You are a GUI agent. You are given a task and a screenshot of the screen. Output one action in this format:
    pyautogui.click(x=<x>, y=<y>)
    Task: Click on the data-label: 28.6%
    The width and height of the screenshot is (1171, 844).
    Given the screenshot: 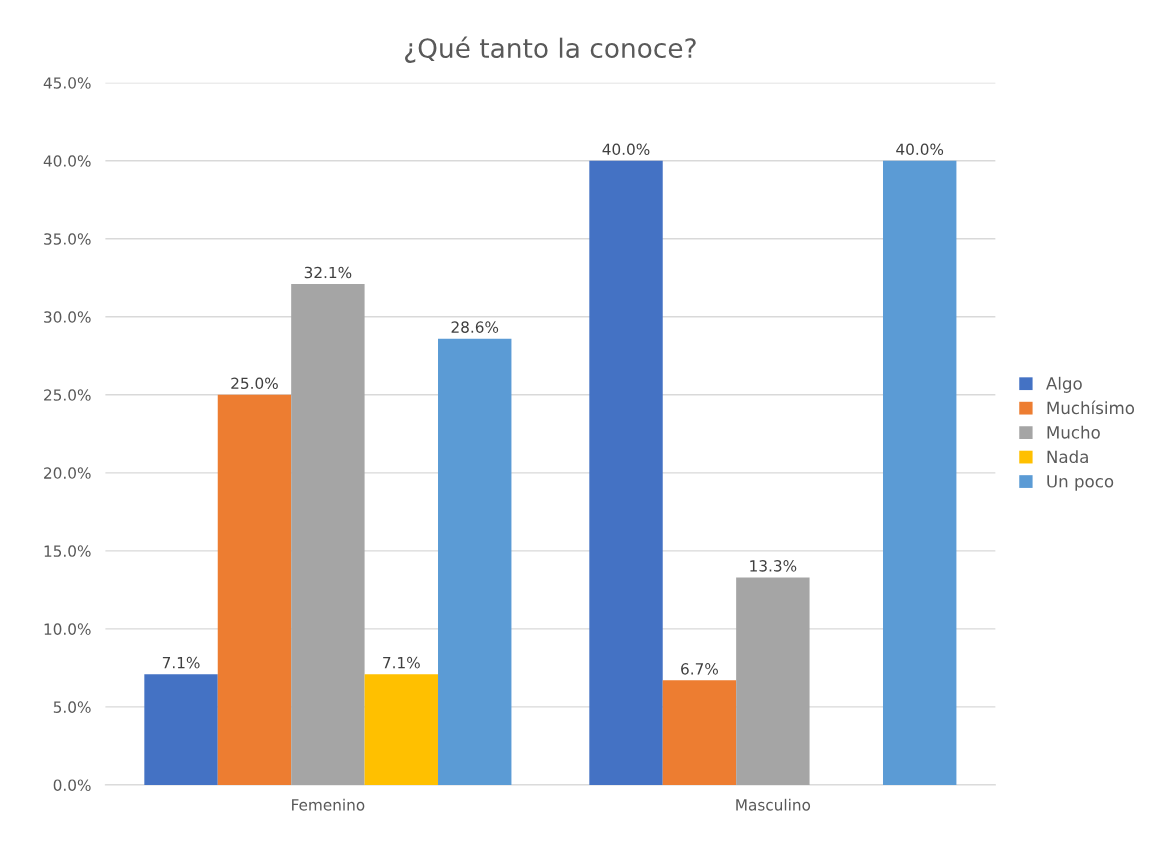 What is the action you would take?
    pyautogui.click(x=475, y=327)
    